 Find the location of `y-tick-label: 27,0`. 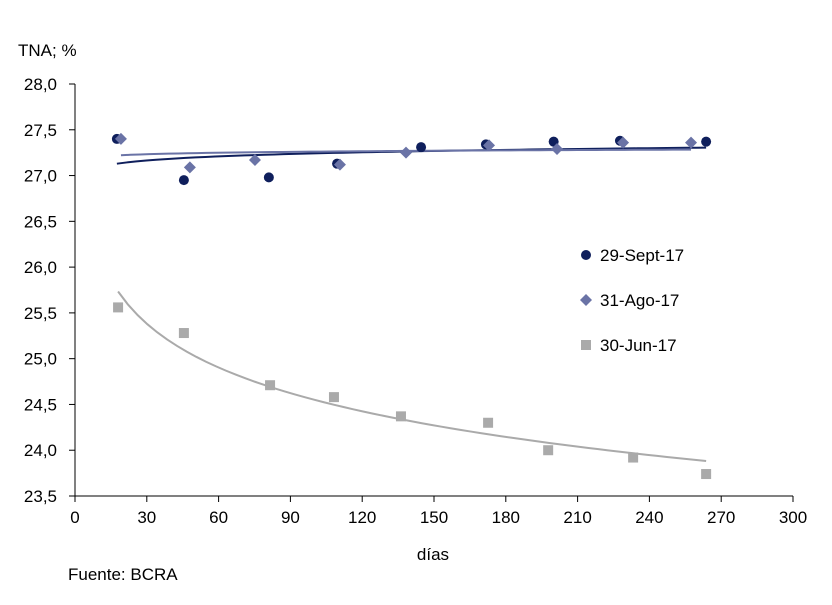

y-tick-label: 27,0 is located at coordinates (40, 176).